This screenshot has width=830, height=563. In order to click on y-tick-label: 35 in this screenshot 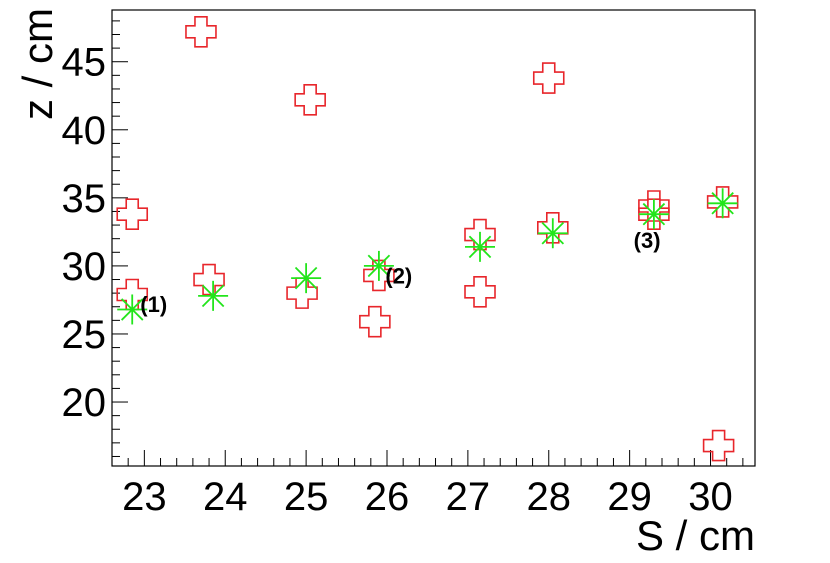, I will do `click(84, 199)`.